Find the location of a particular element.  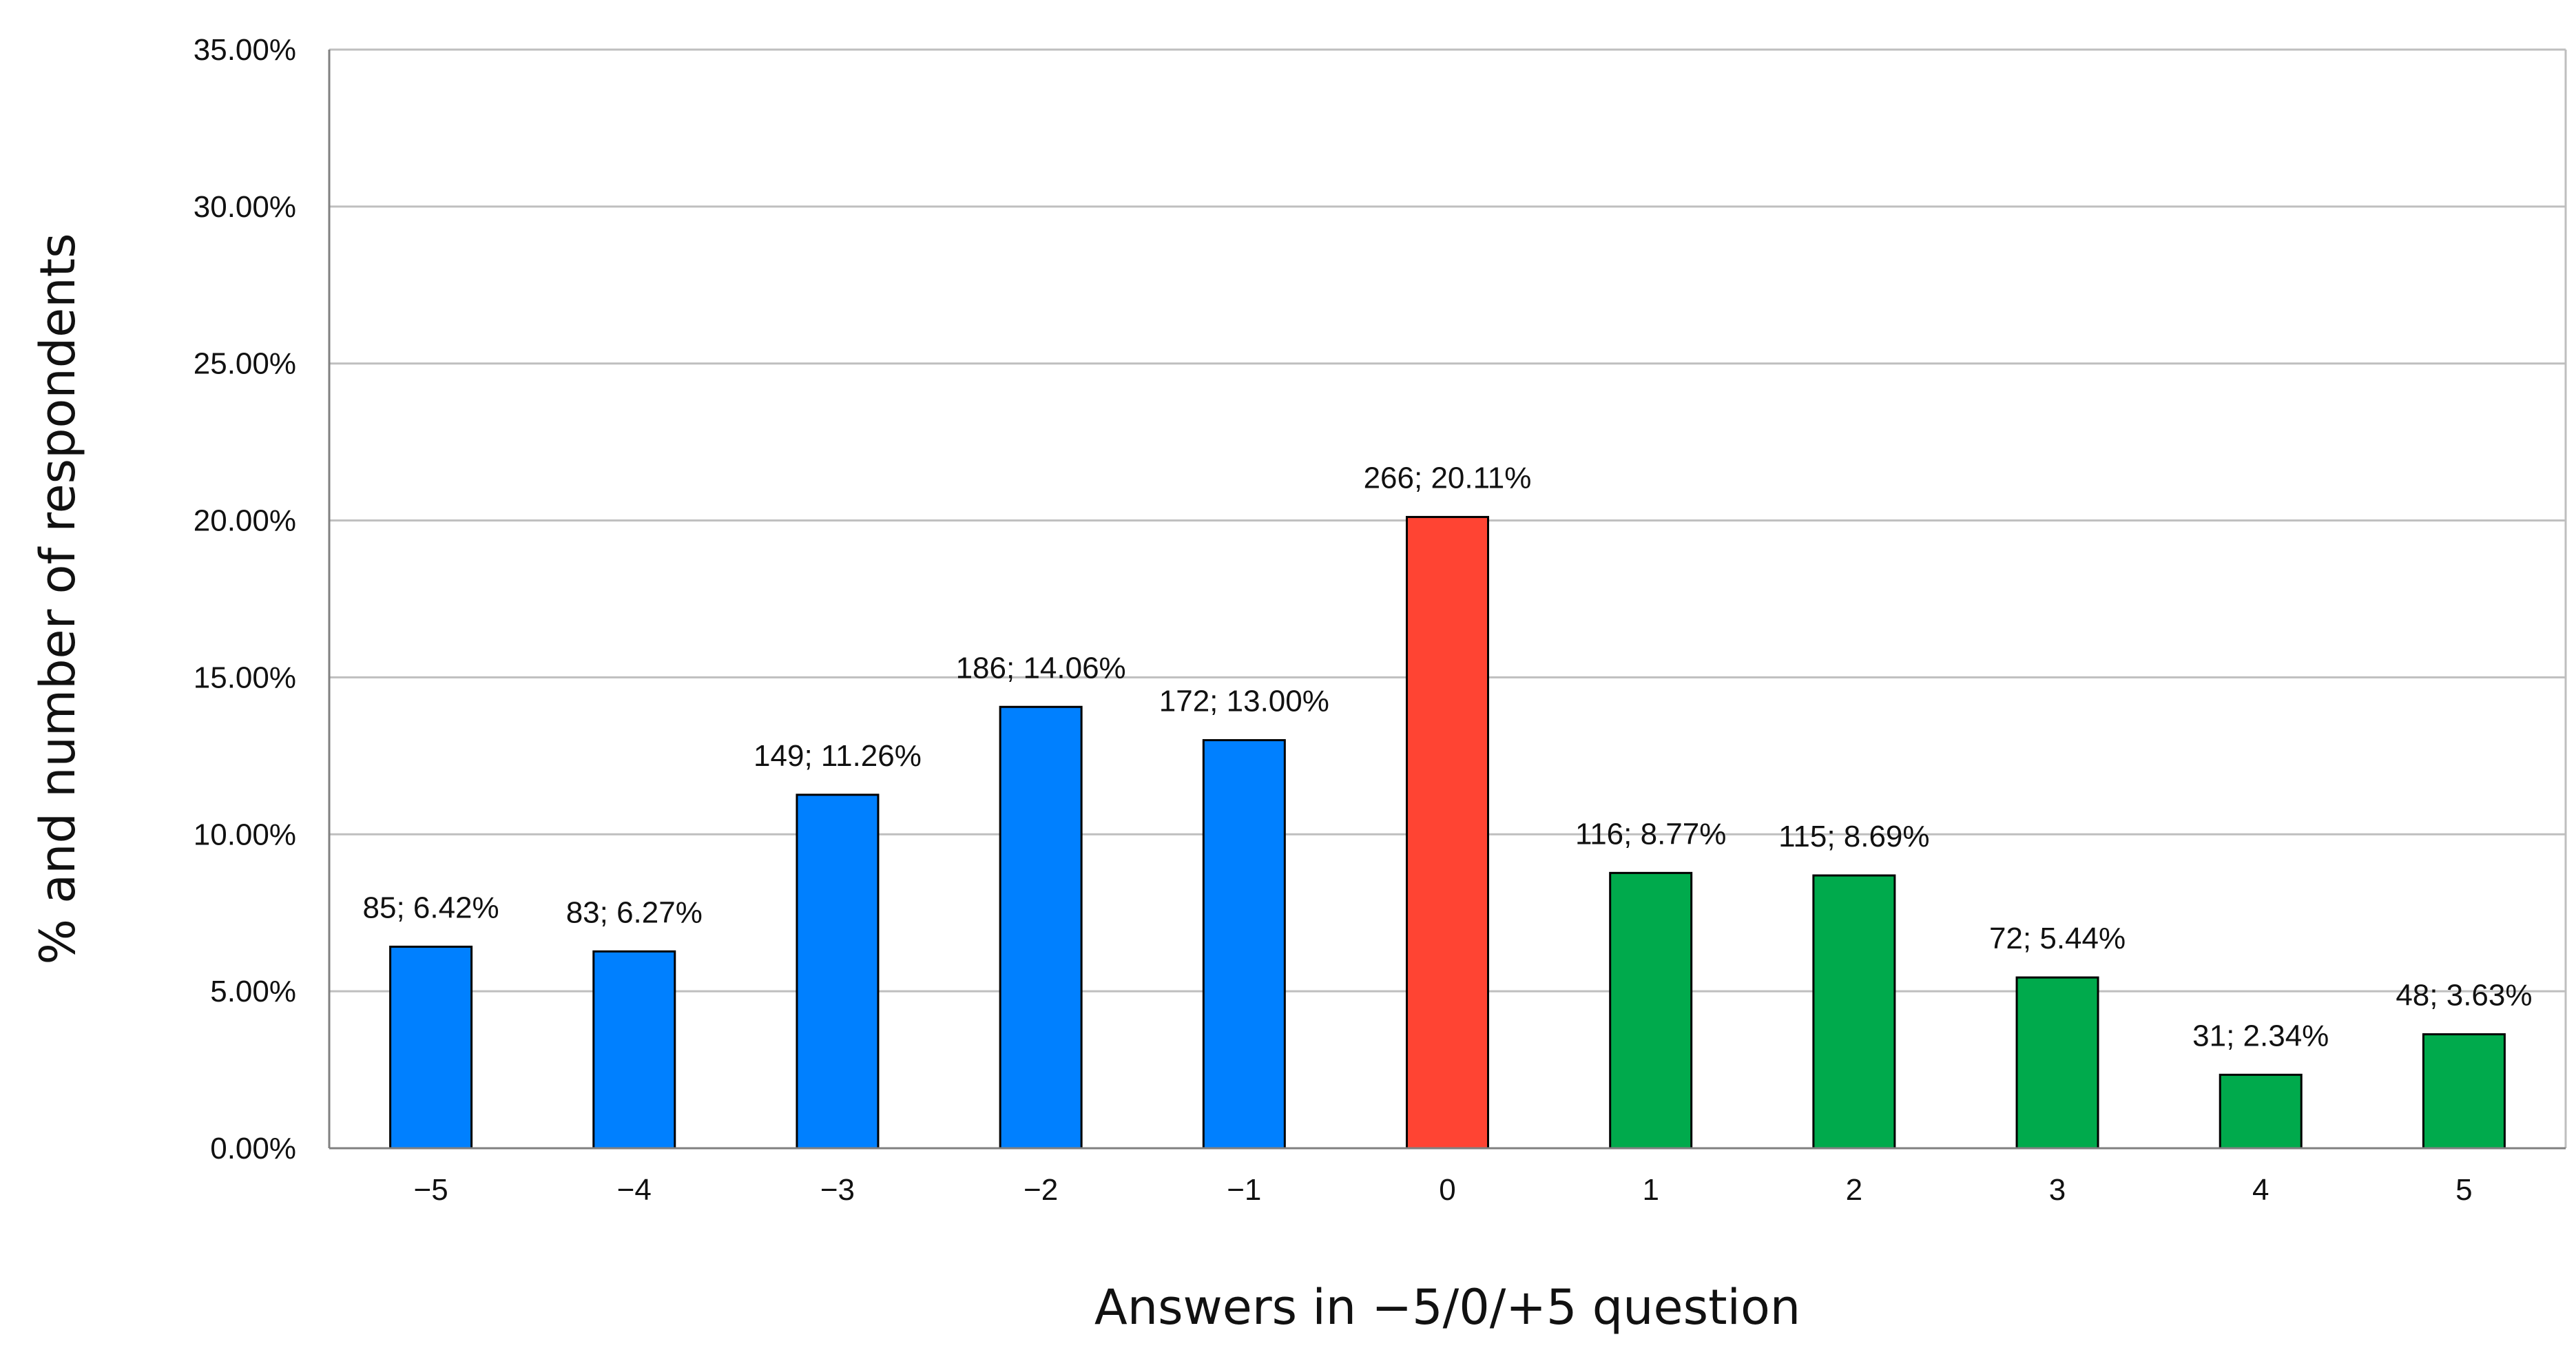

x-tick-label: −4 is located at coordinates (634, 1190).